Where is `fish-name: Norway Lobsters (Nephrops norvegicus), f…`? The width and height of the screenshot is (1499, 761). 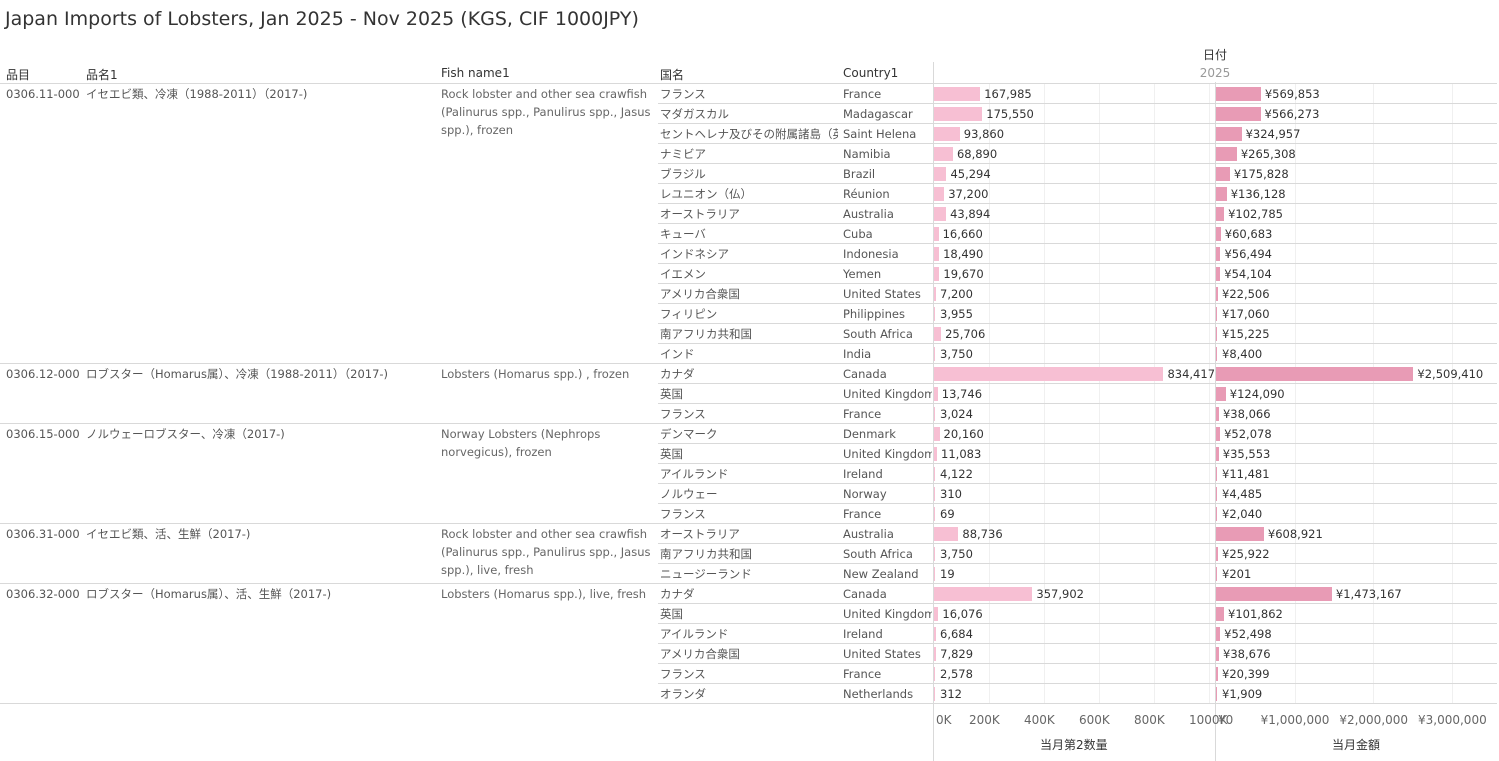 fish-name: Norway Lobsters (Nephrops norvegicus), f… is located at coordinates (521, 443).